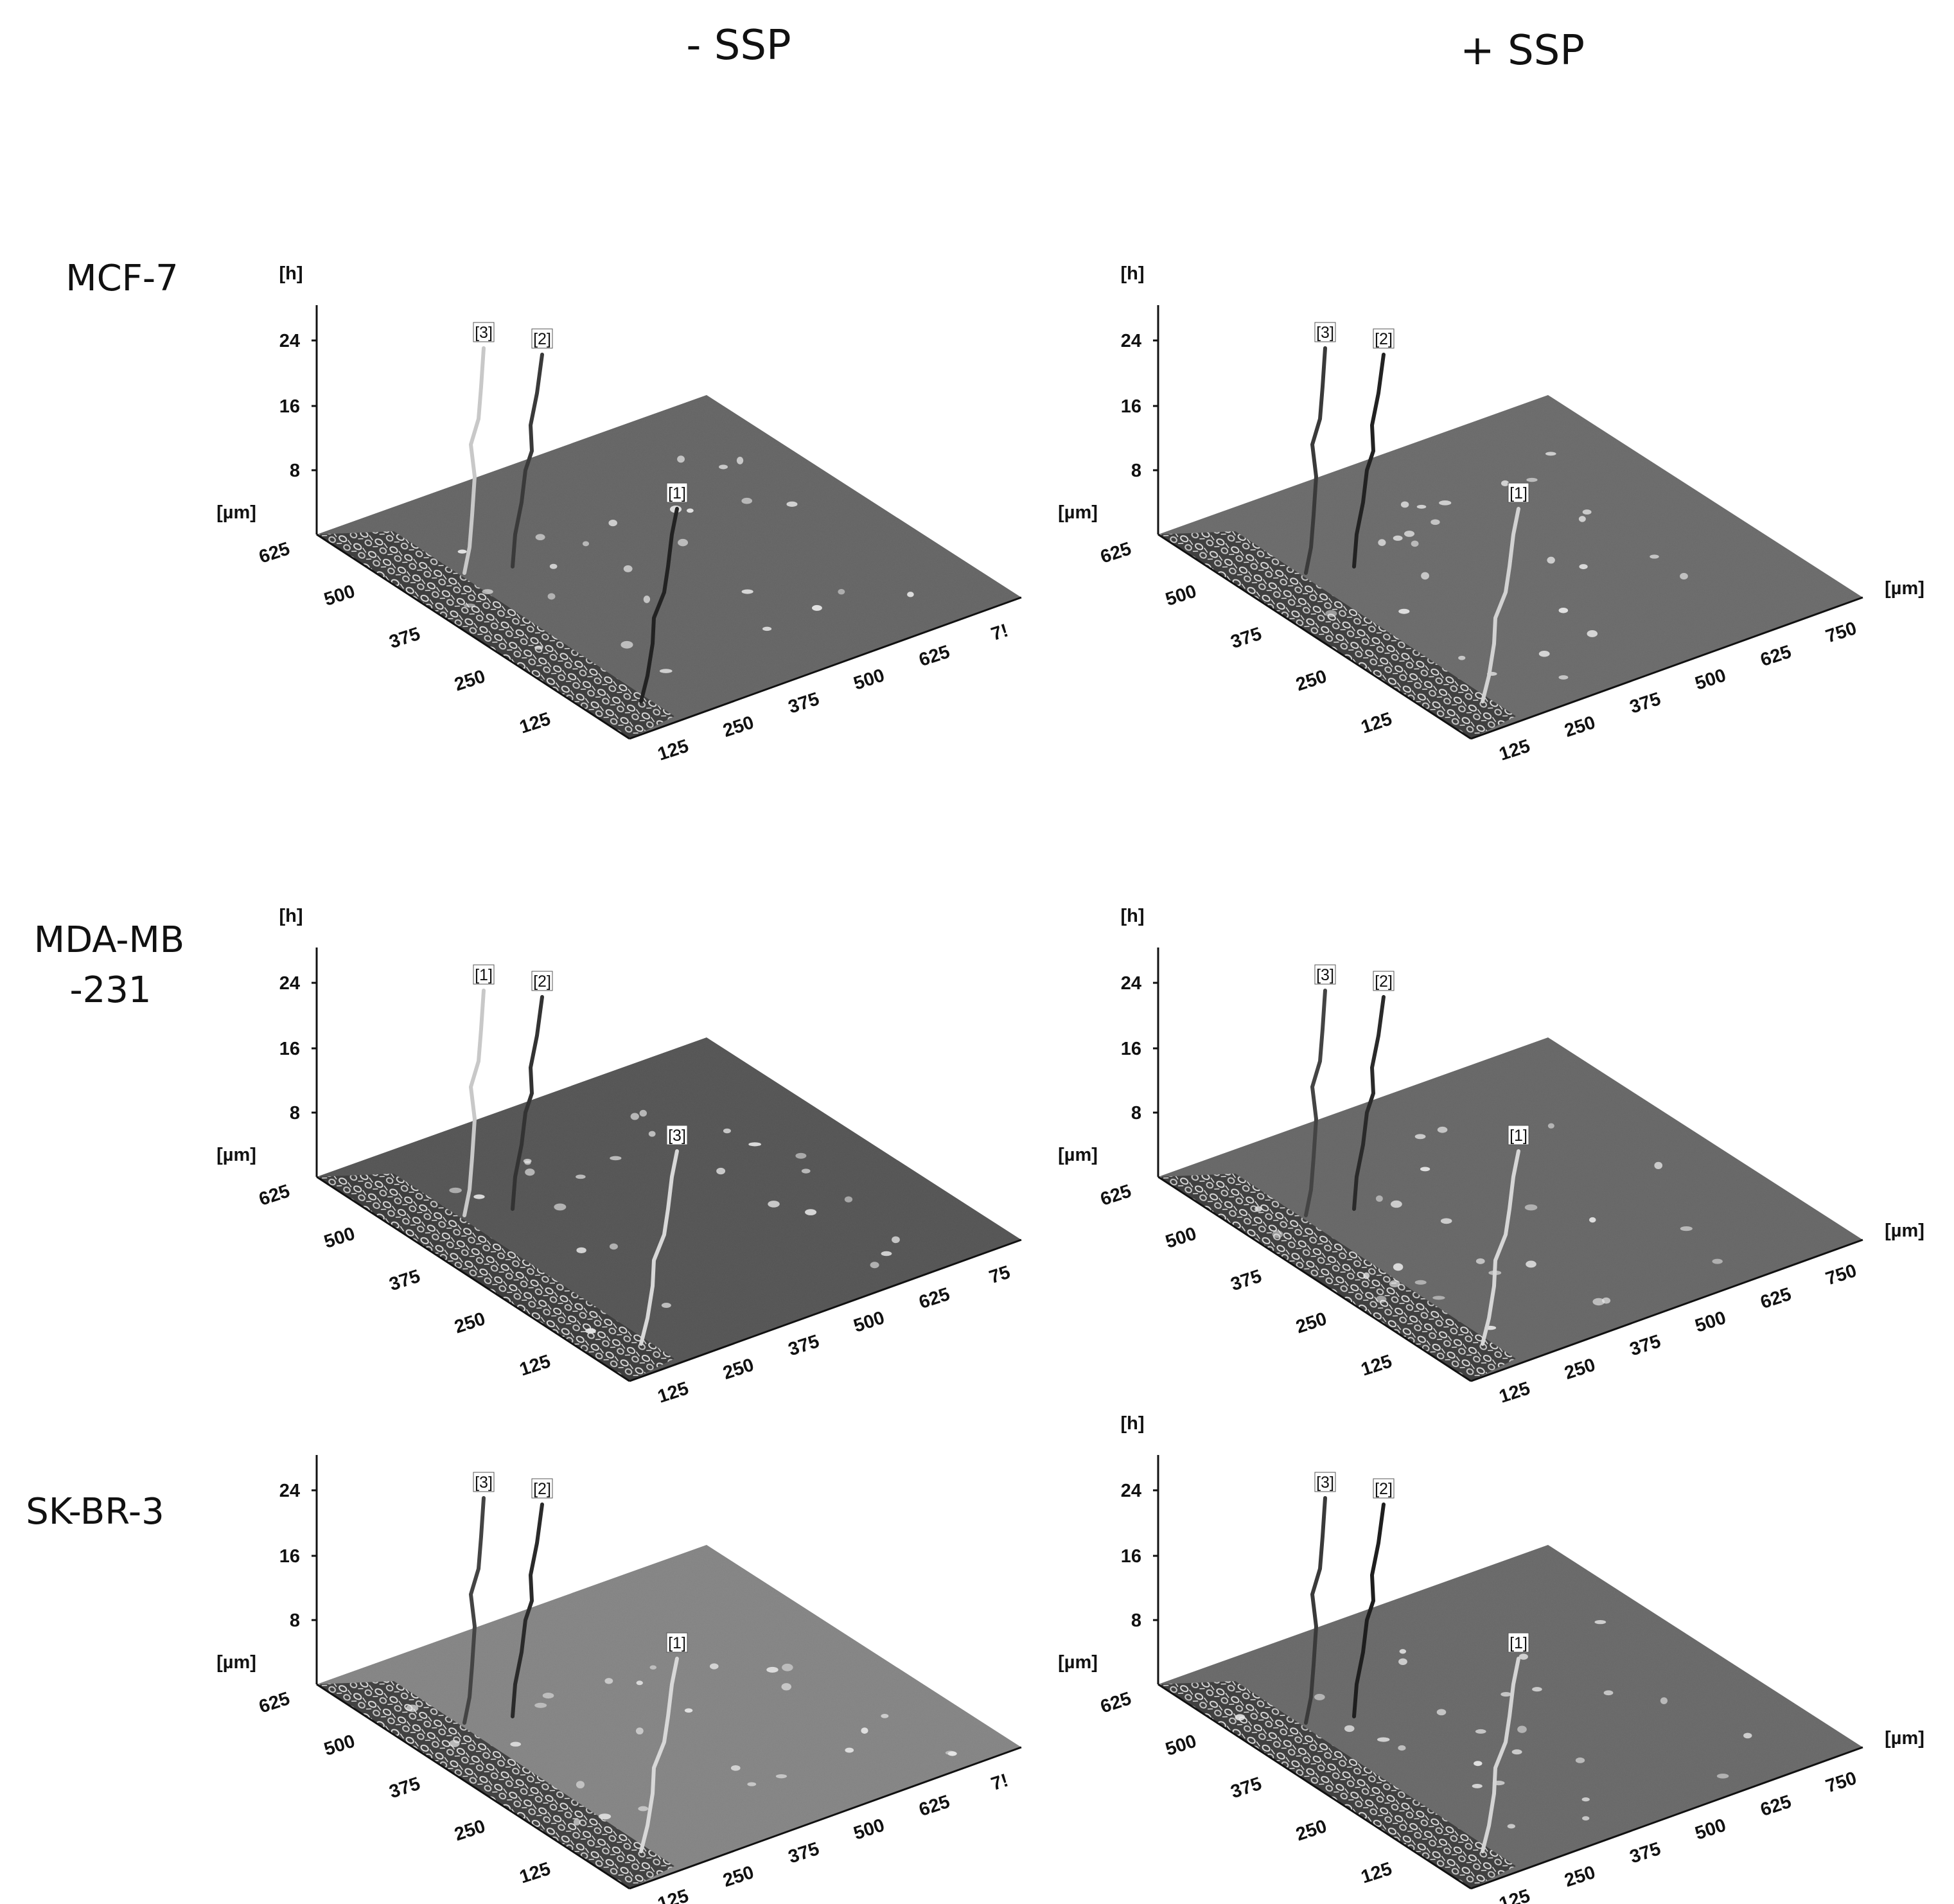 The width and height of the screenshot is (1954, 1904). Describe the element at coordinates (122, 278) in the screenshot. I see `row-label-mcf7: MCF-7` at that location.